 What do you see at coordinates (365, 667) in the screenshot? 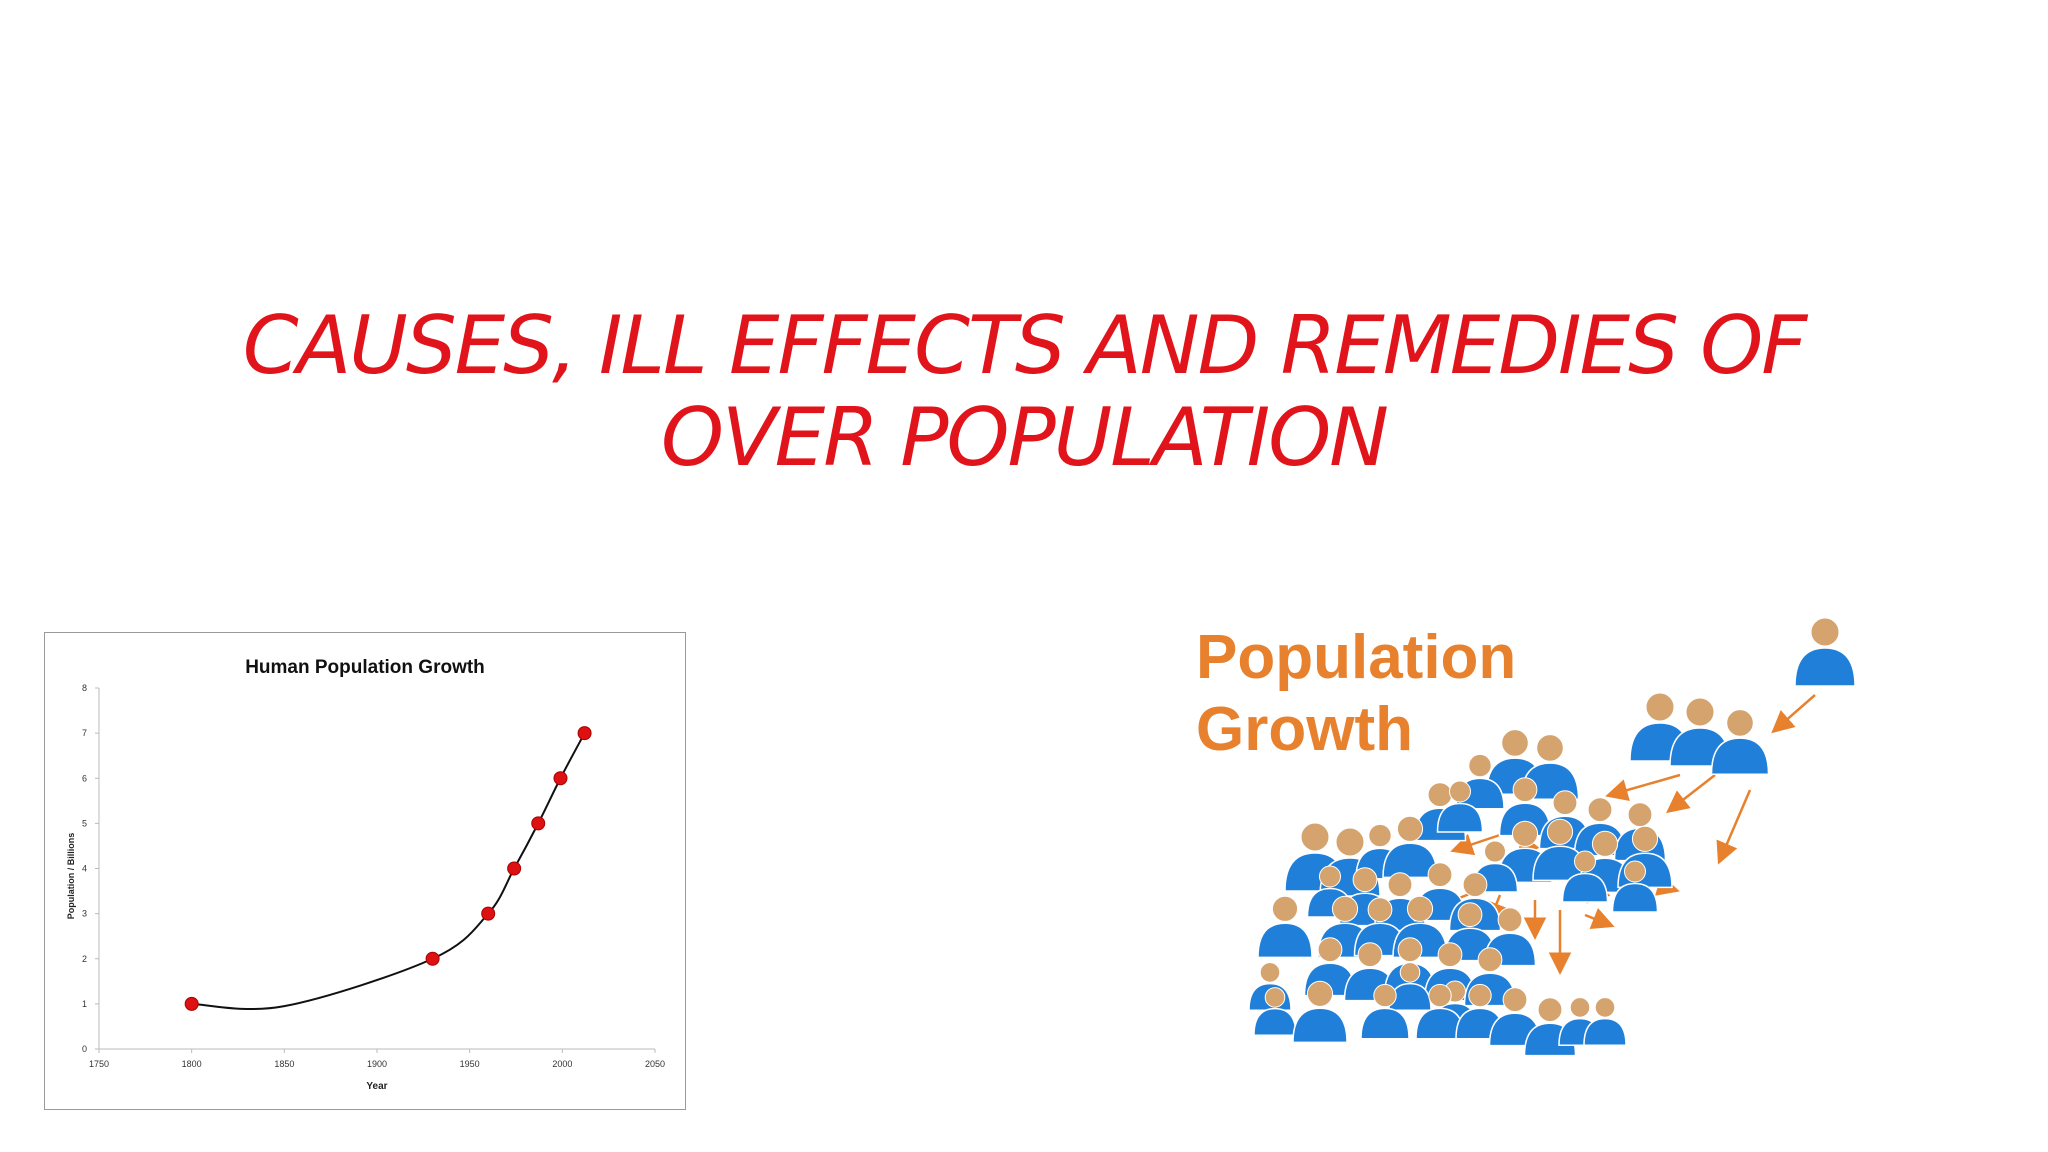
I see `chart-title: Human Population Growth` at bounding box center [365, 667].